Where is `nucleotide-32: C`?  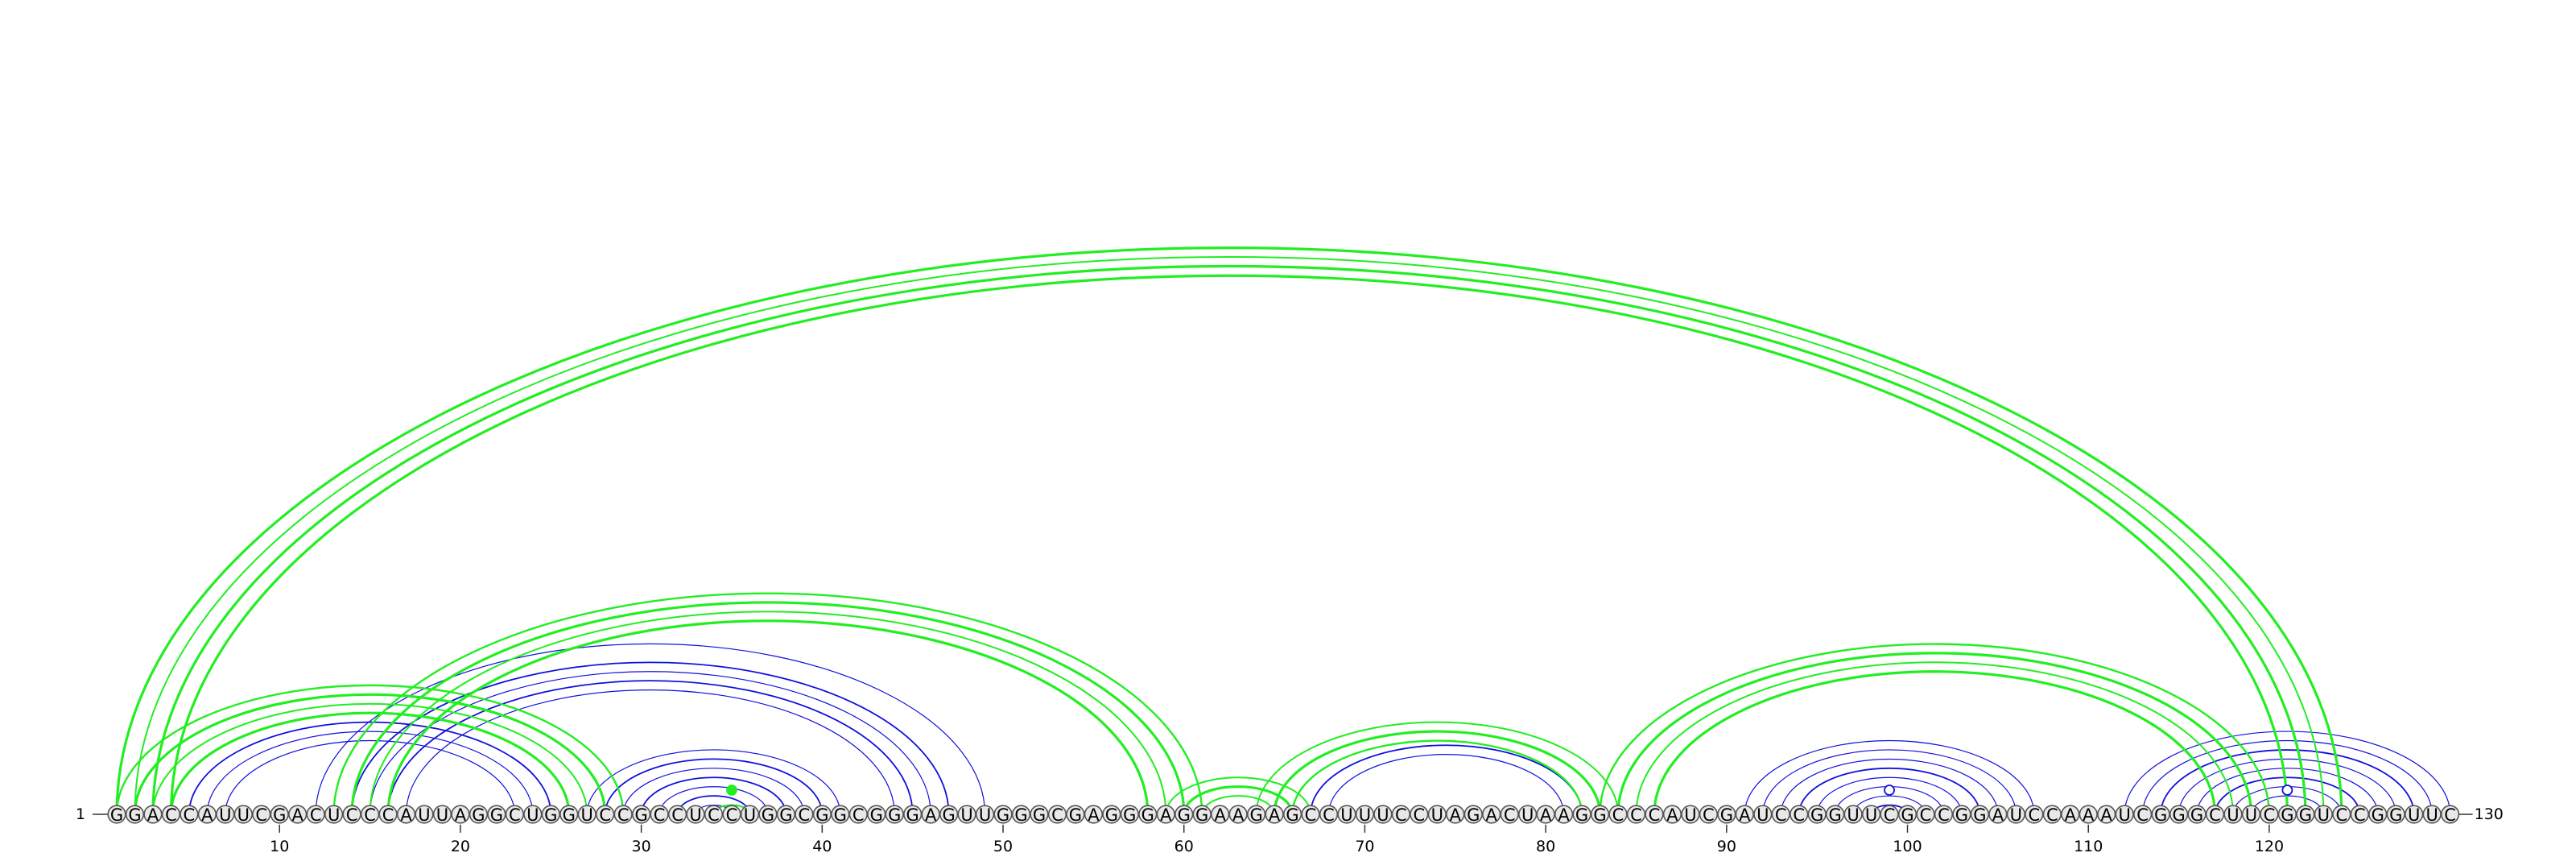 nucleotide-32: C is located at coordinates (677, 815).